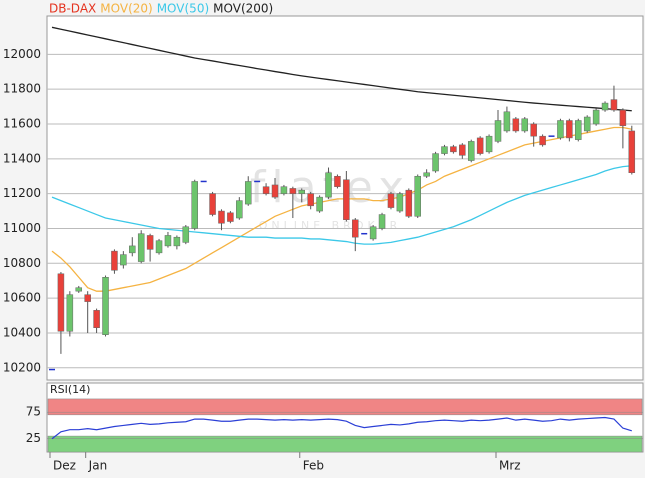  I want to click on legend-entry: MOV(50), so click(183, 9).